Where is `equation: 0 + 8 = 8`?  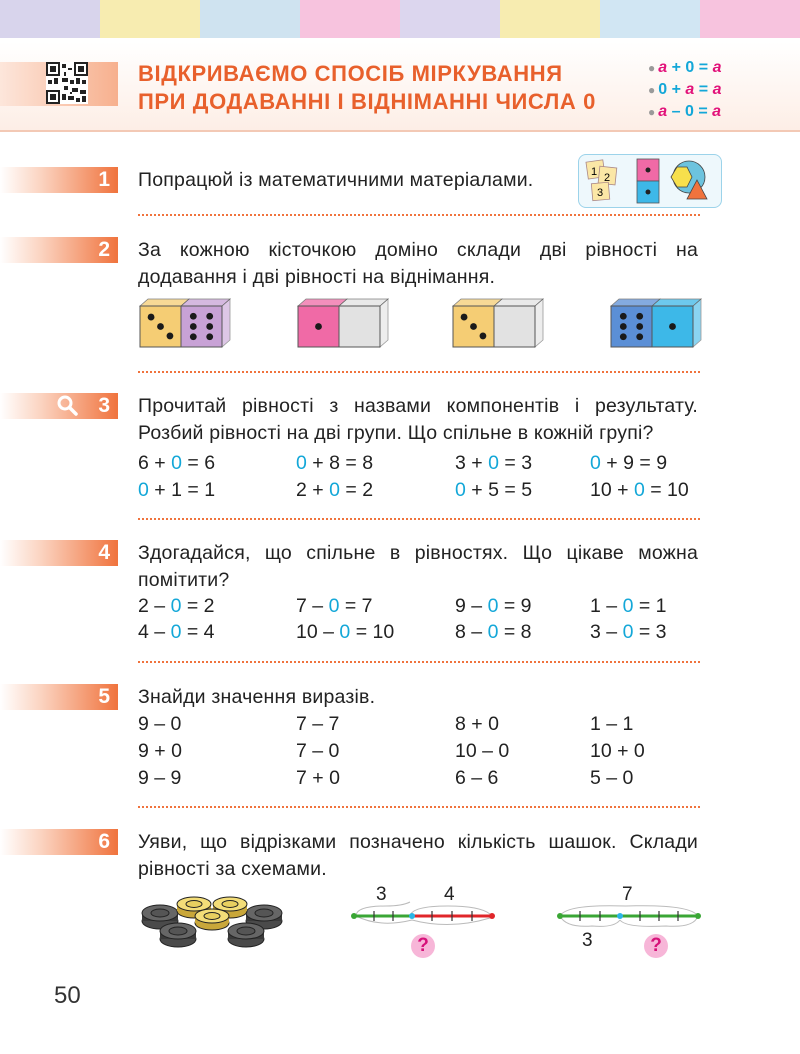 equation: 0 + 8 = 8 is located at coordinates (334, 463).